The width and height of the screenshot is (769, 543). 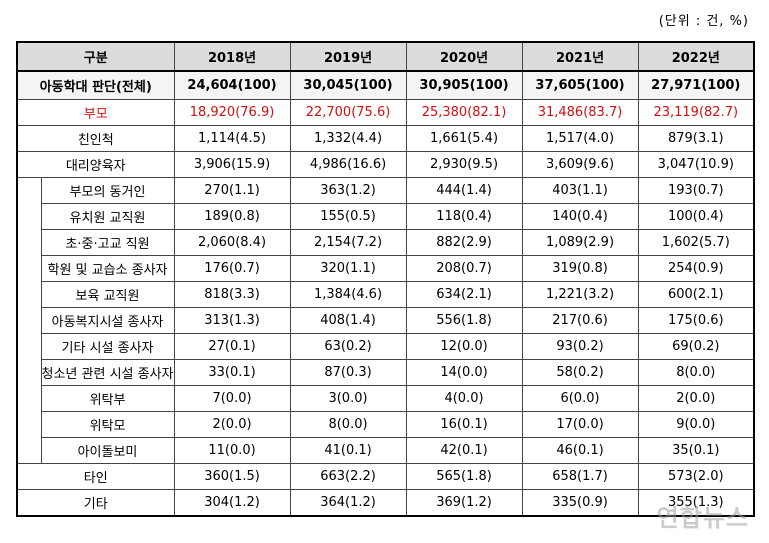 What do you see at coordinates (696, 320) in the screenshot?
I see `cell-value: 175(0.6)` at bounding box center [696, 320].